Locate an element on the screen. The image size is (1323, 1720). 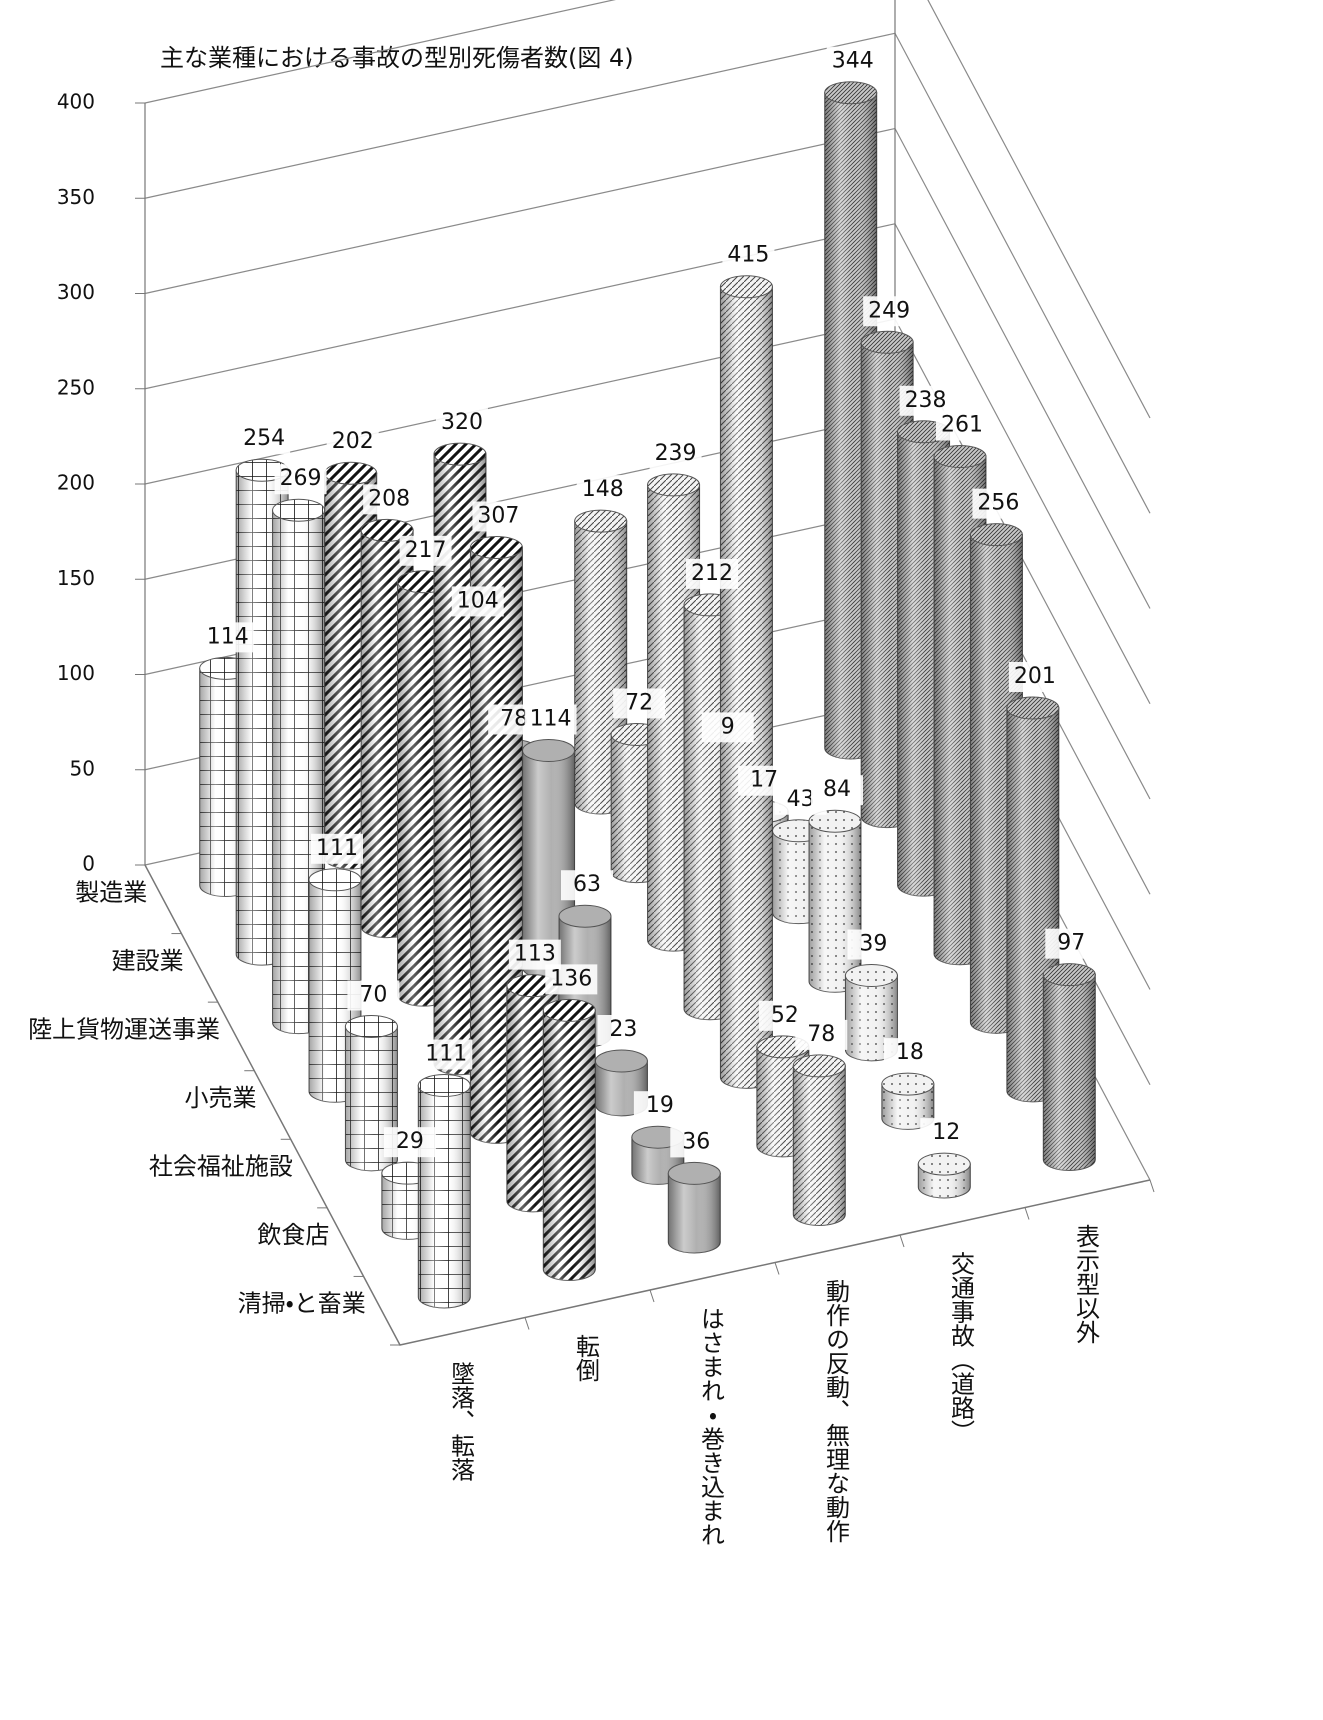
value-label: 72 is located at coordinates (639, 703).